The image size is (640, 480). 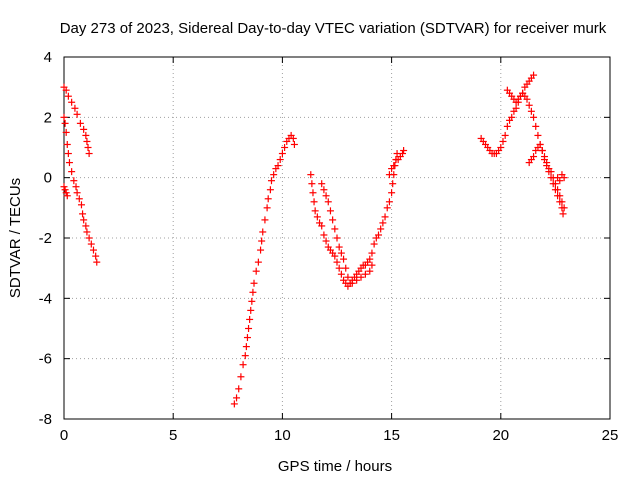 What do you see at coordinates (15, 238) in the screenshot?
I see `y-axis-label: SDTVAR / TECUs` at bounding box center [15, 238].